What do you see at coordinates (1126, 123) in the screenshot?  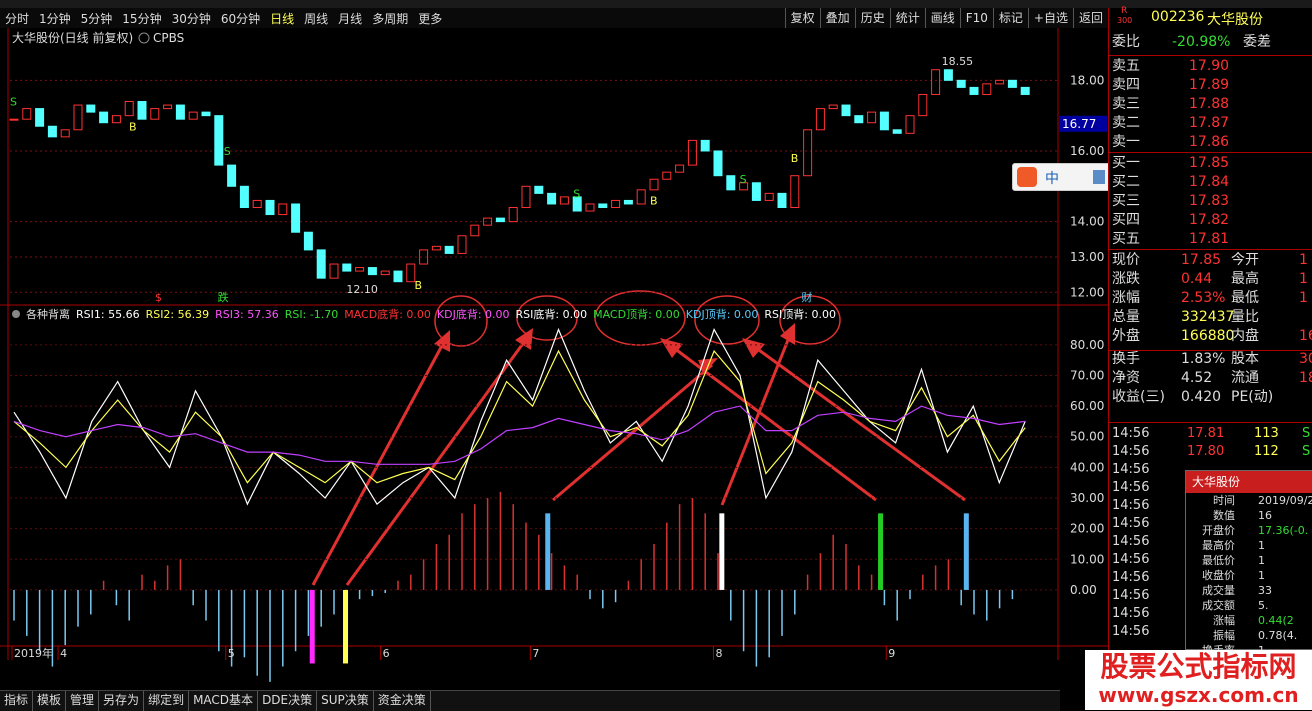 I see `cell: 卖二` at bounding box center [1126, 123].